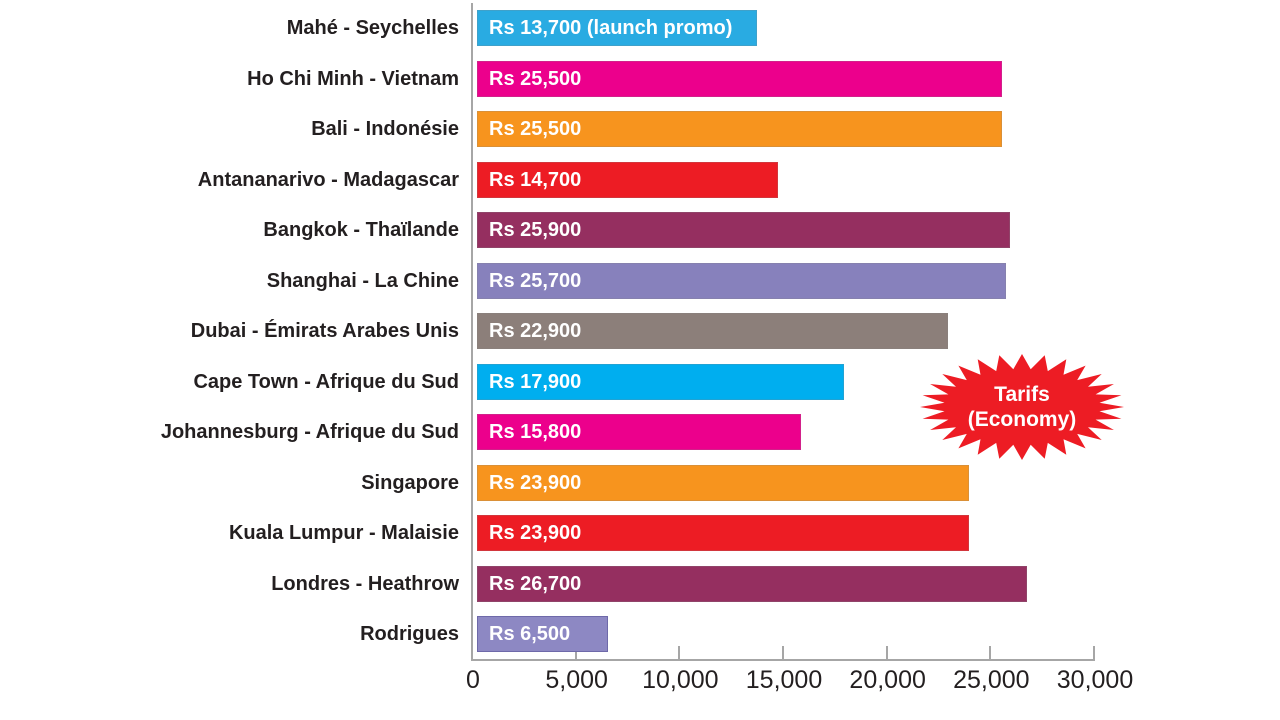  What do you see at coordinates (535, 280) in the screenshot?
I see `bar-value-label: Rs 25,700` at bounding box center [535, 280].